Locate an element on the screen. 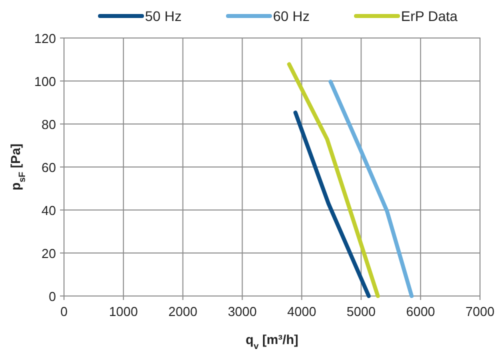 This screenshot has width=500, height=358. legend-label: 50 Hz is located at coordinates (163, 16).